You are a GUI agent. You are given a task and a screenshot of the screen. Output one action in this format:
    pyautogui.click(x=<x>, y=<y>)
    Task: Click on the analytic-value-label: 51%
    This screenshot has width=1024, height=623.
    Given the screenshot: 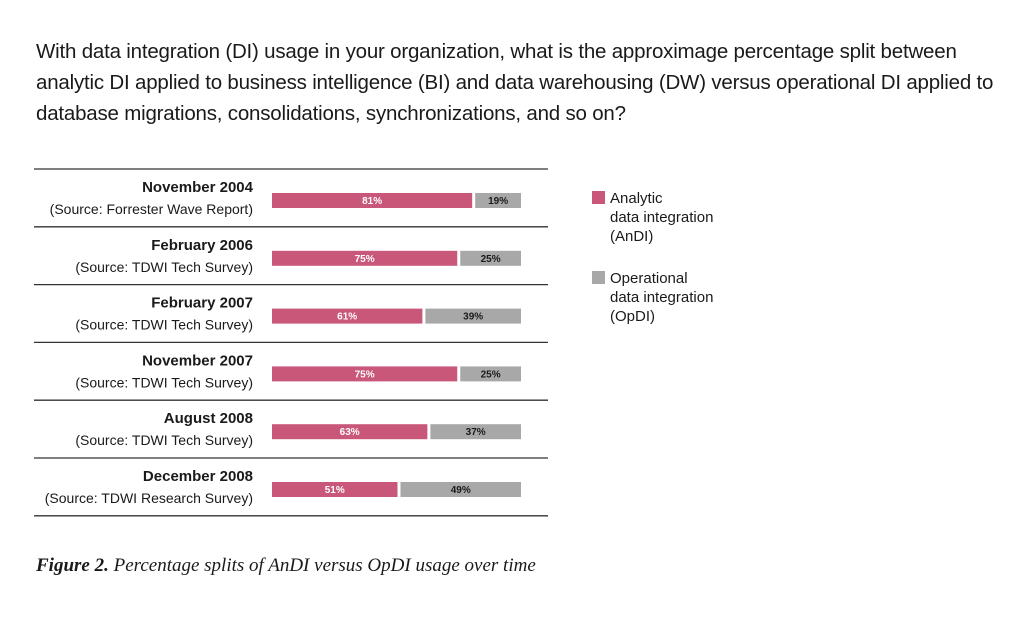 What is the action you would take?
    pyautogui.click(x=335, y=490)
    